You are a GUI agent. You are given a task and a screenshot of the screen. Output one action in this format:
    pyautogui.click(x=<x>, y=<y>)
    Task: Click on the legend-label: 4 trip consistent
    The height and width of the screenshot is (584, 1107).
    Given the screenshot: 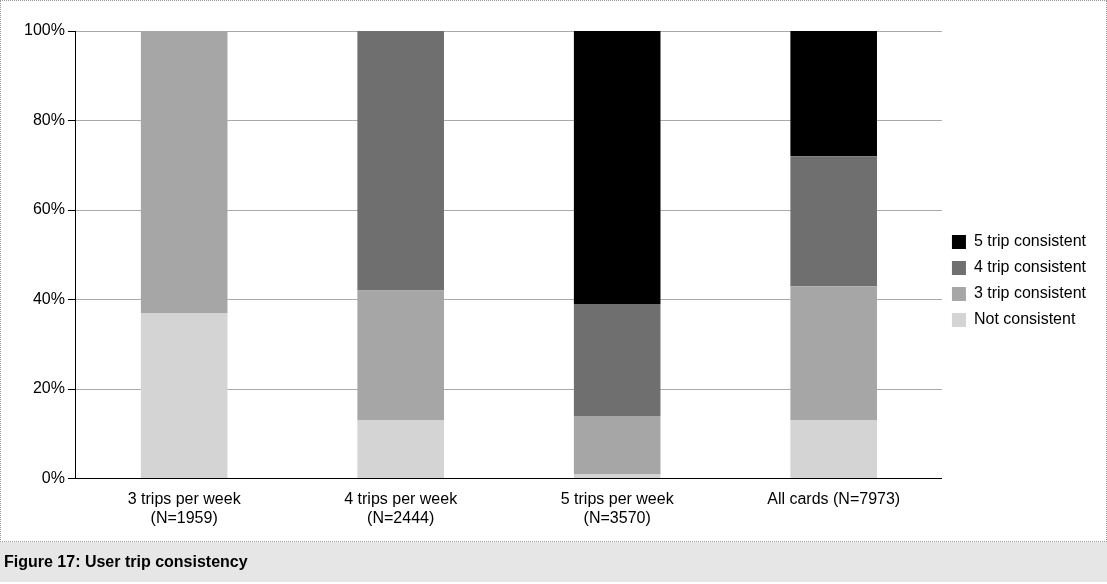 What is the action you would take?
    pyautogui.click(x=1030, y=267)
    